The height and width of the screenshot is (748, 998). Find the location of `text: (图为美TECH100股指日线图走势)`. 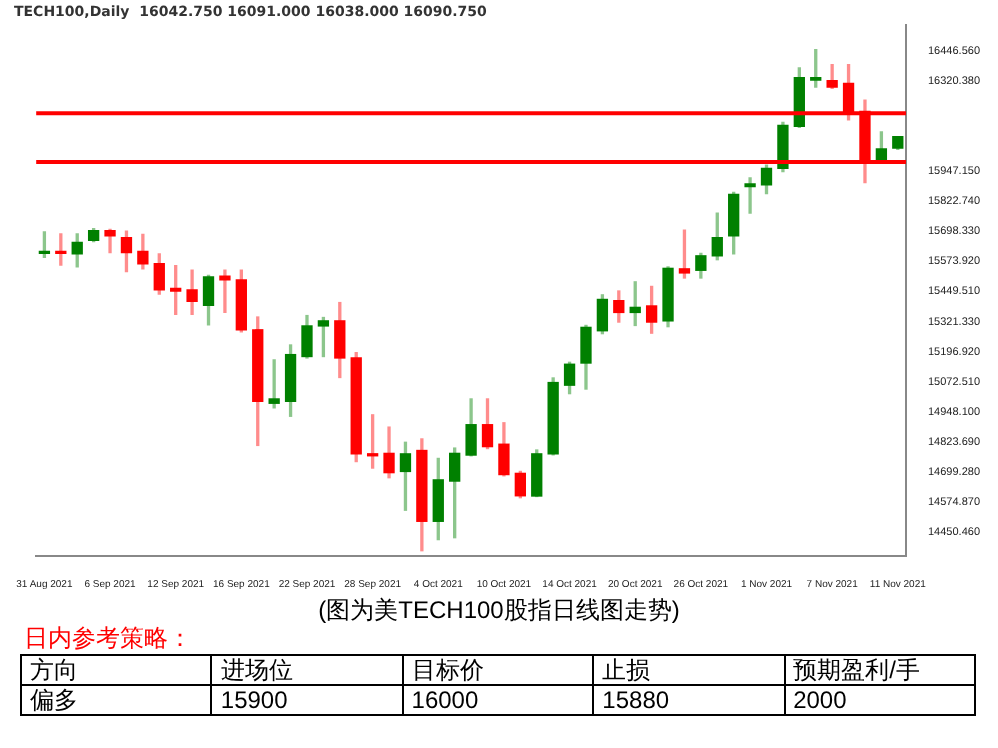

text: (图为美TECH100股指日线图走势) is located at coordinates (499, 610).